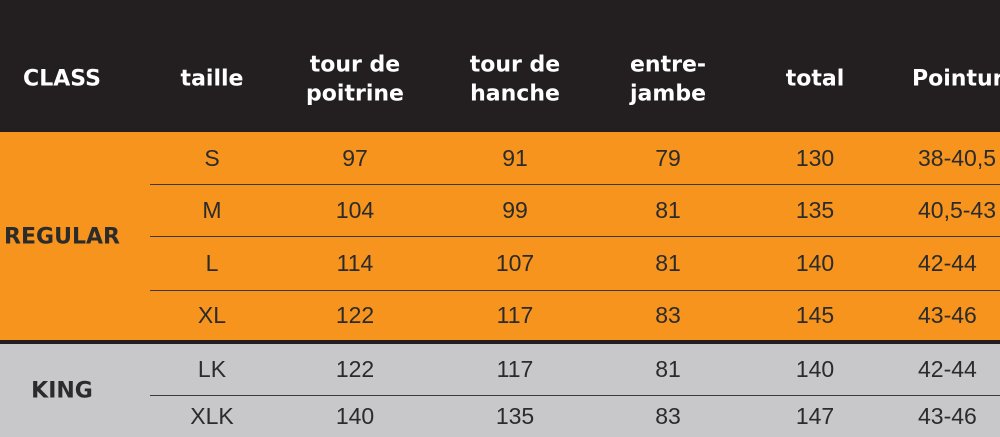 The image size is (1000, 437). What do you see at coordinates (62, 237) in the screenshot?
I see `class-label: REGULAR` at bounding box center [62, 237].